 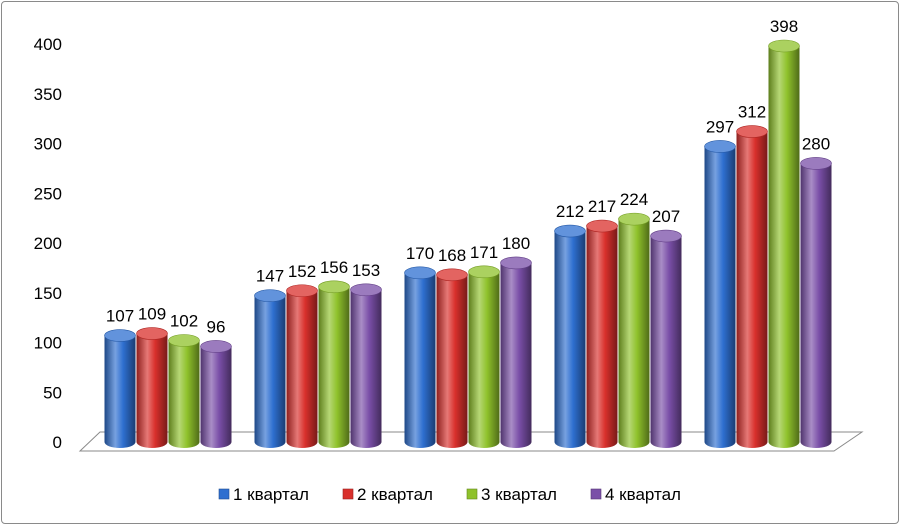 What do you see at coordinates (452, 255) in the screenshot?
I see `data-label: 168` at bounding box center [452, 255].